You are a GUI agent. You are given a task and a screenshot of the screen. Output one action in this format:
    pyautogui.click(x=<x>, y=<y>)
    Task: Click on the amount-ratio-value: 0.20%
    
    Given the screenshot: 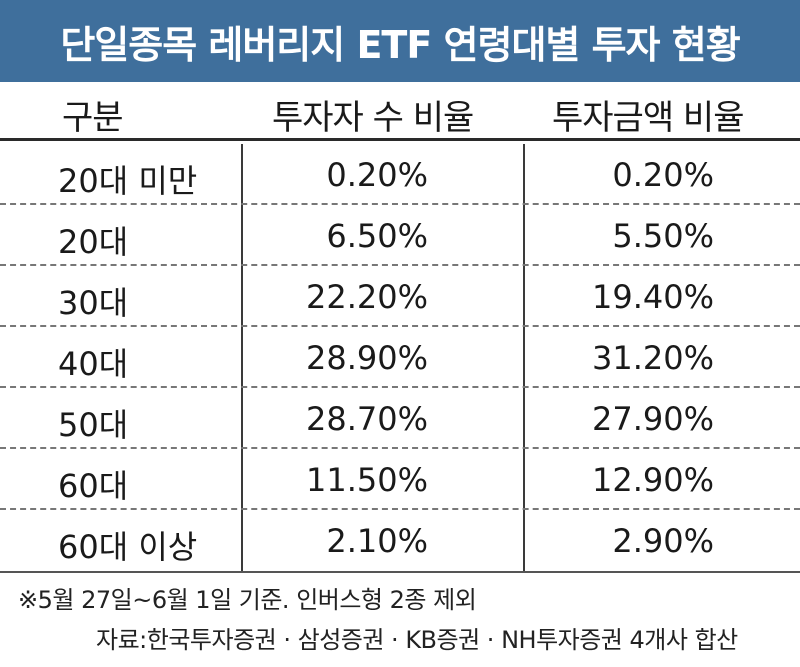 What is the action you would take?
    pyautogui.click(x=663, y=175)
    